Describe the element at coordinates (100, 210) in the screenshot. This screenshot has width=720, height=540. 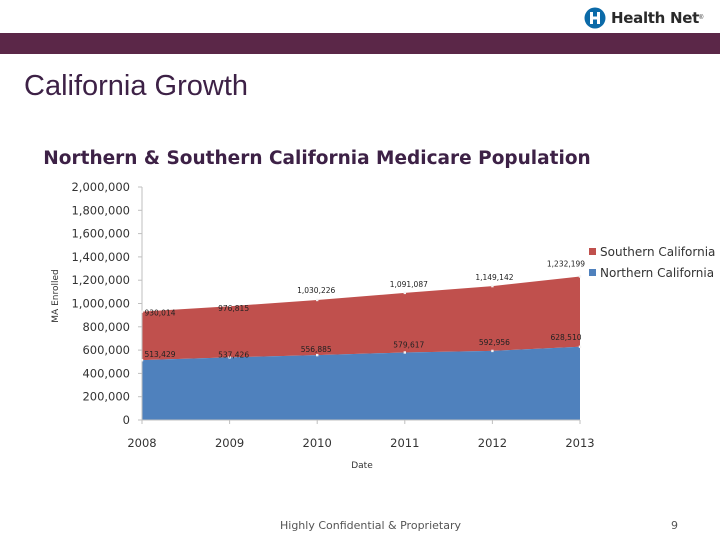
I see `y-tick-label: 1,800,000` at that location.